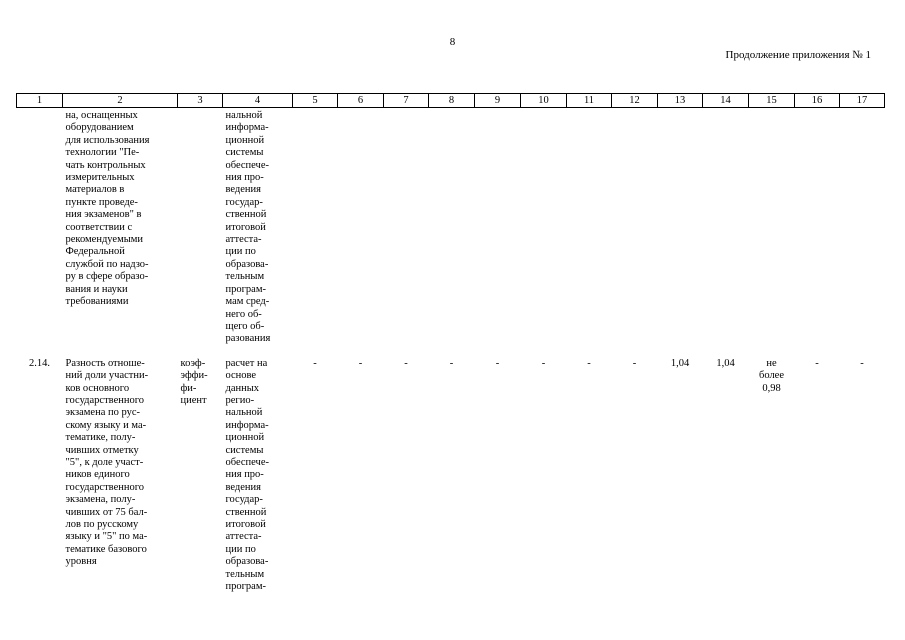  I want to click on column-header: 13, so click(680, 100).